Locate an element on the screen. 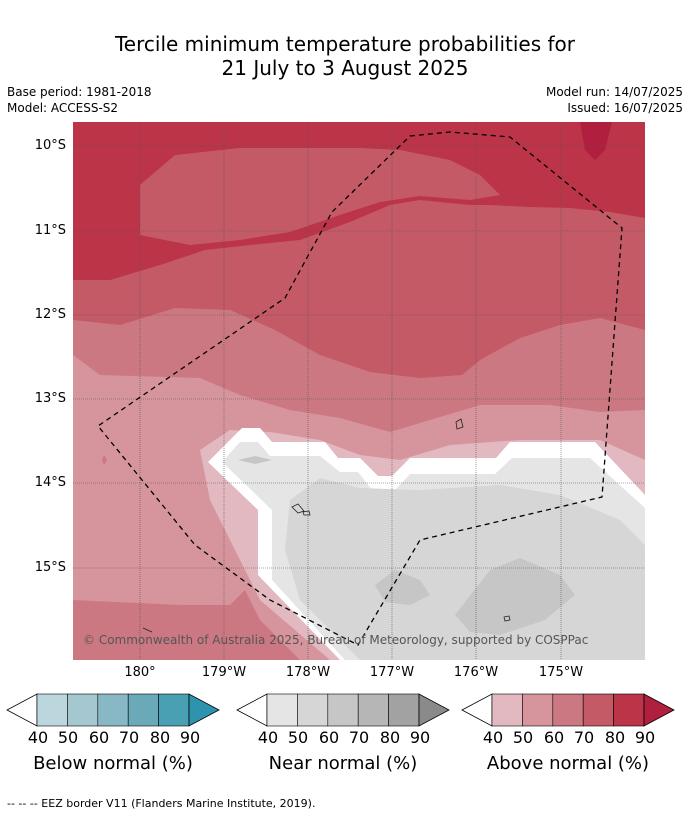 This screenshot has width=690, height=816. contour-above-60-south is located at coordinates (186, 625).